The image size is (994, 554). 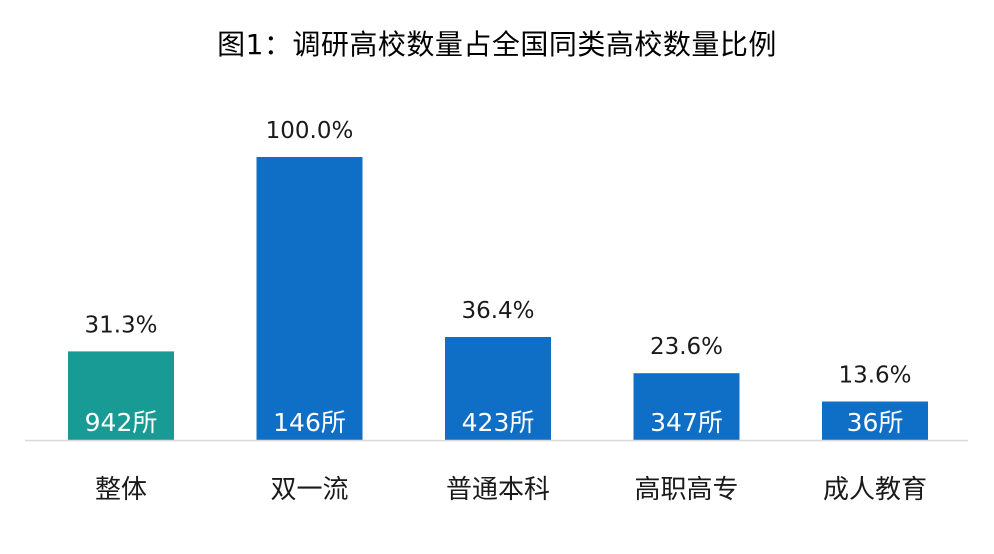 What do you see at coordinates (120, 325) in the screenshot?
I see `value-label-1: 31.3%` at bounding box center [120, 325].